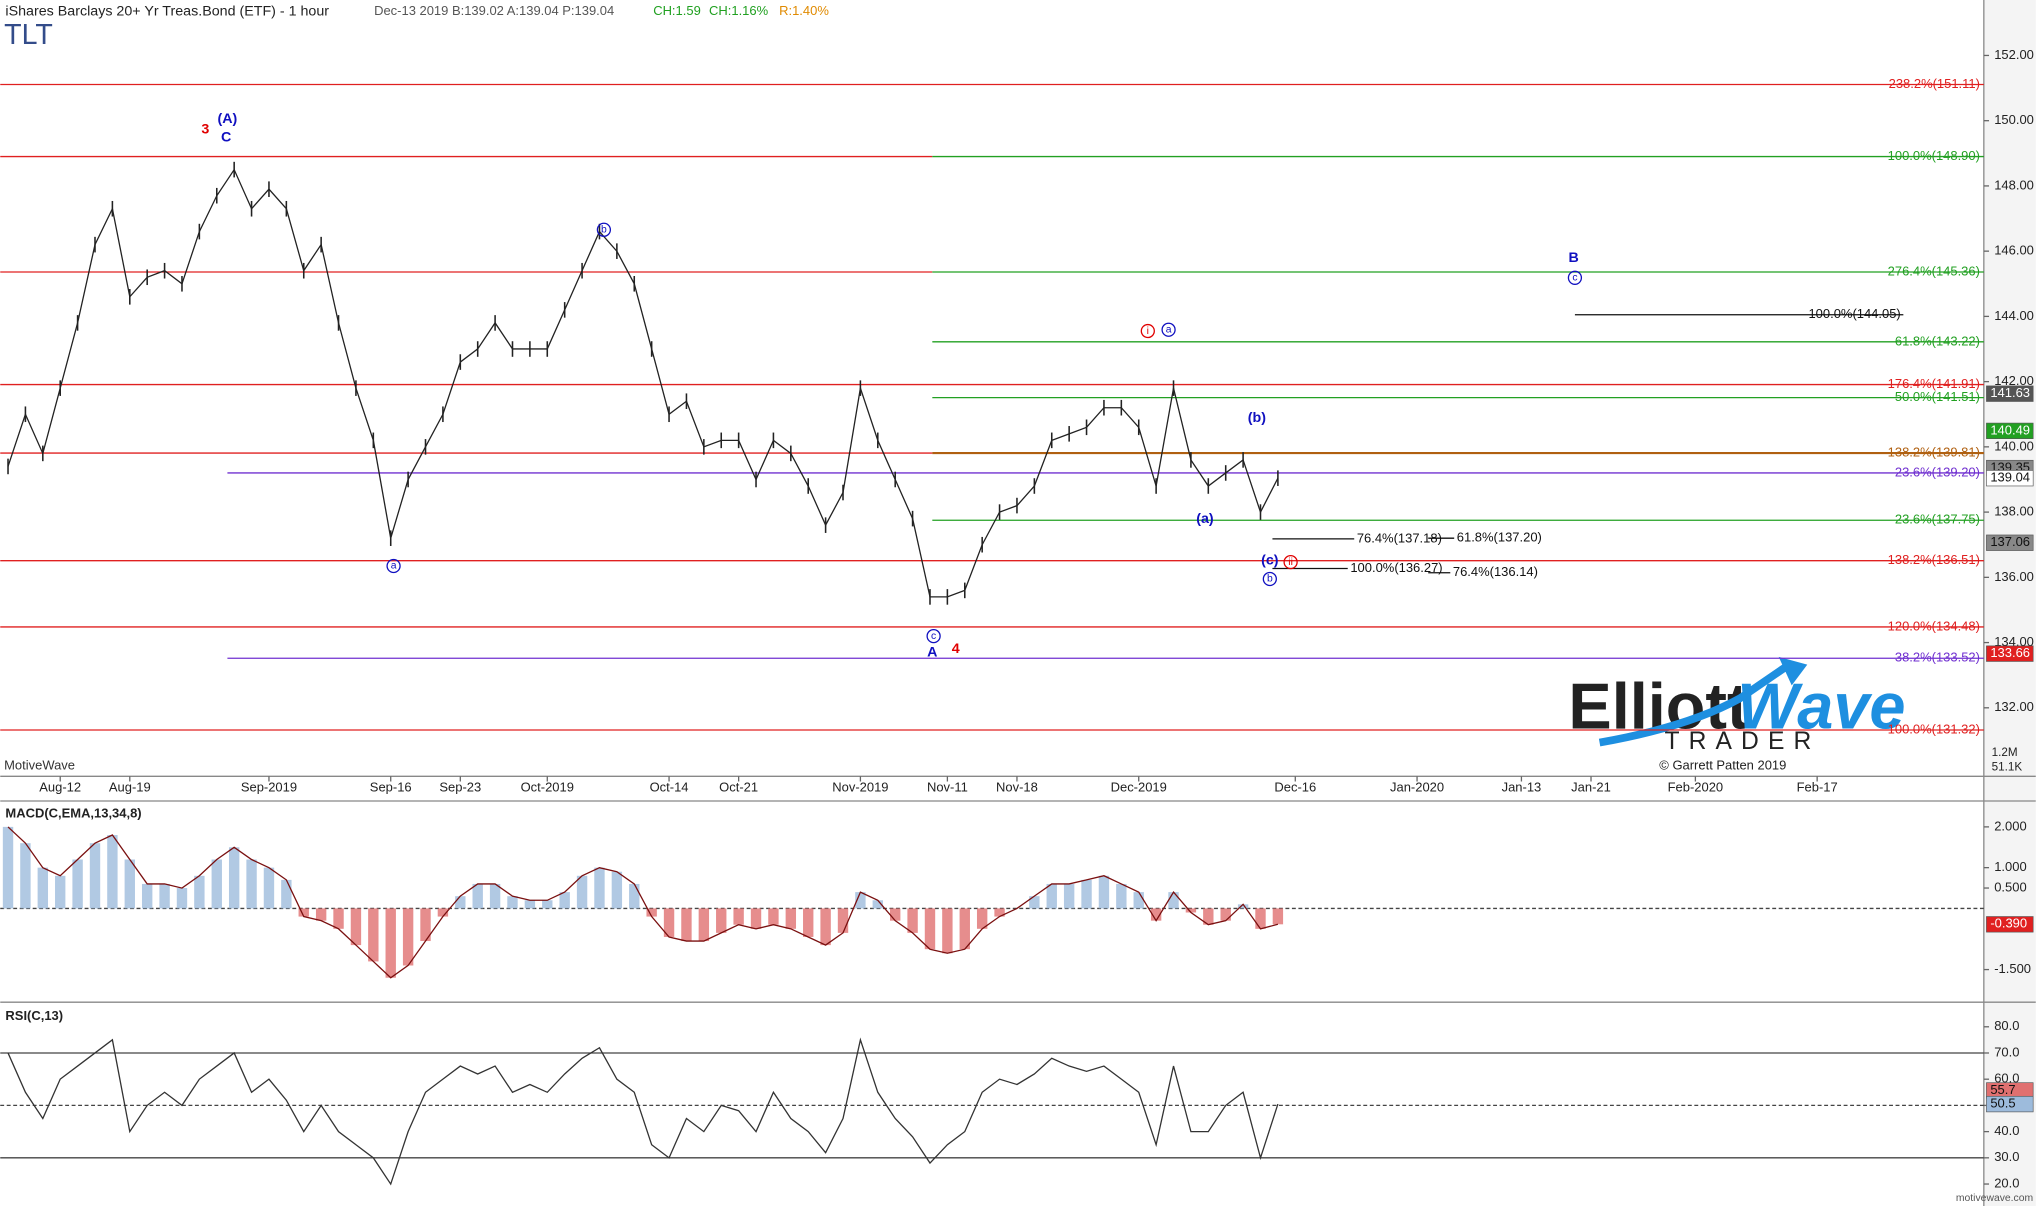 This screenshot has width=2036, height=1206. I want to click on y-tick-label: 150.00, so click(2014, 119).